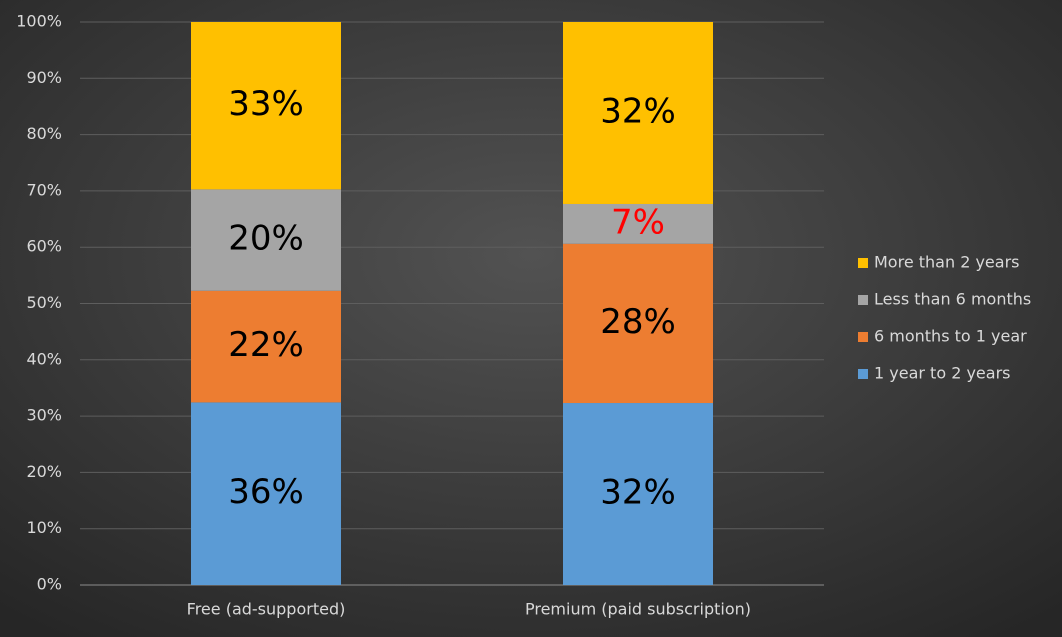 This screenshot has width=1062, height=637. Describe the element at coordinates (44, 133) in the screenshot. I see `y-tick-label: 80%` at that location.